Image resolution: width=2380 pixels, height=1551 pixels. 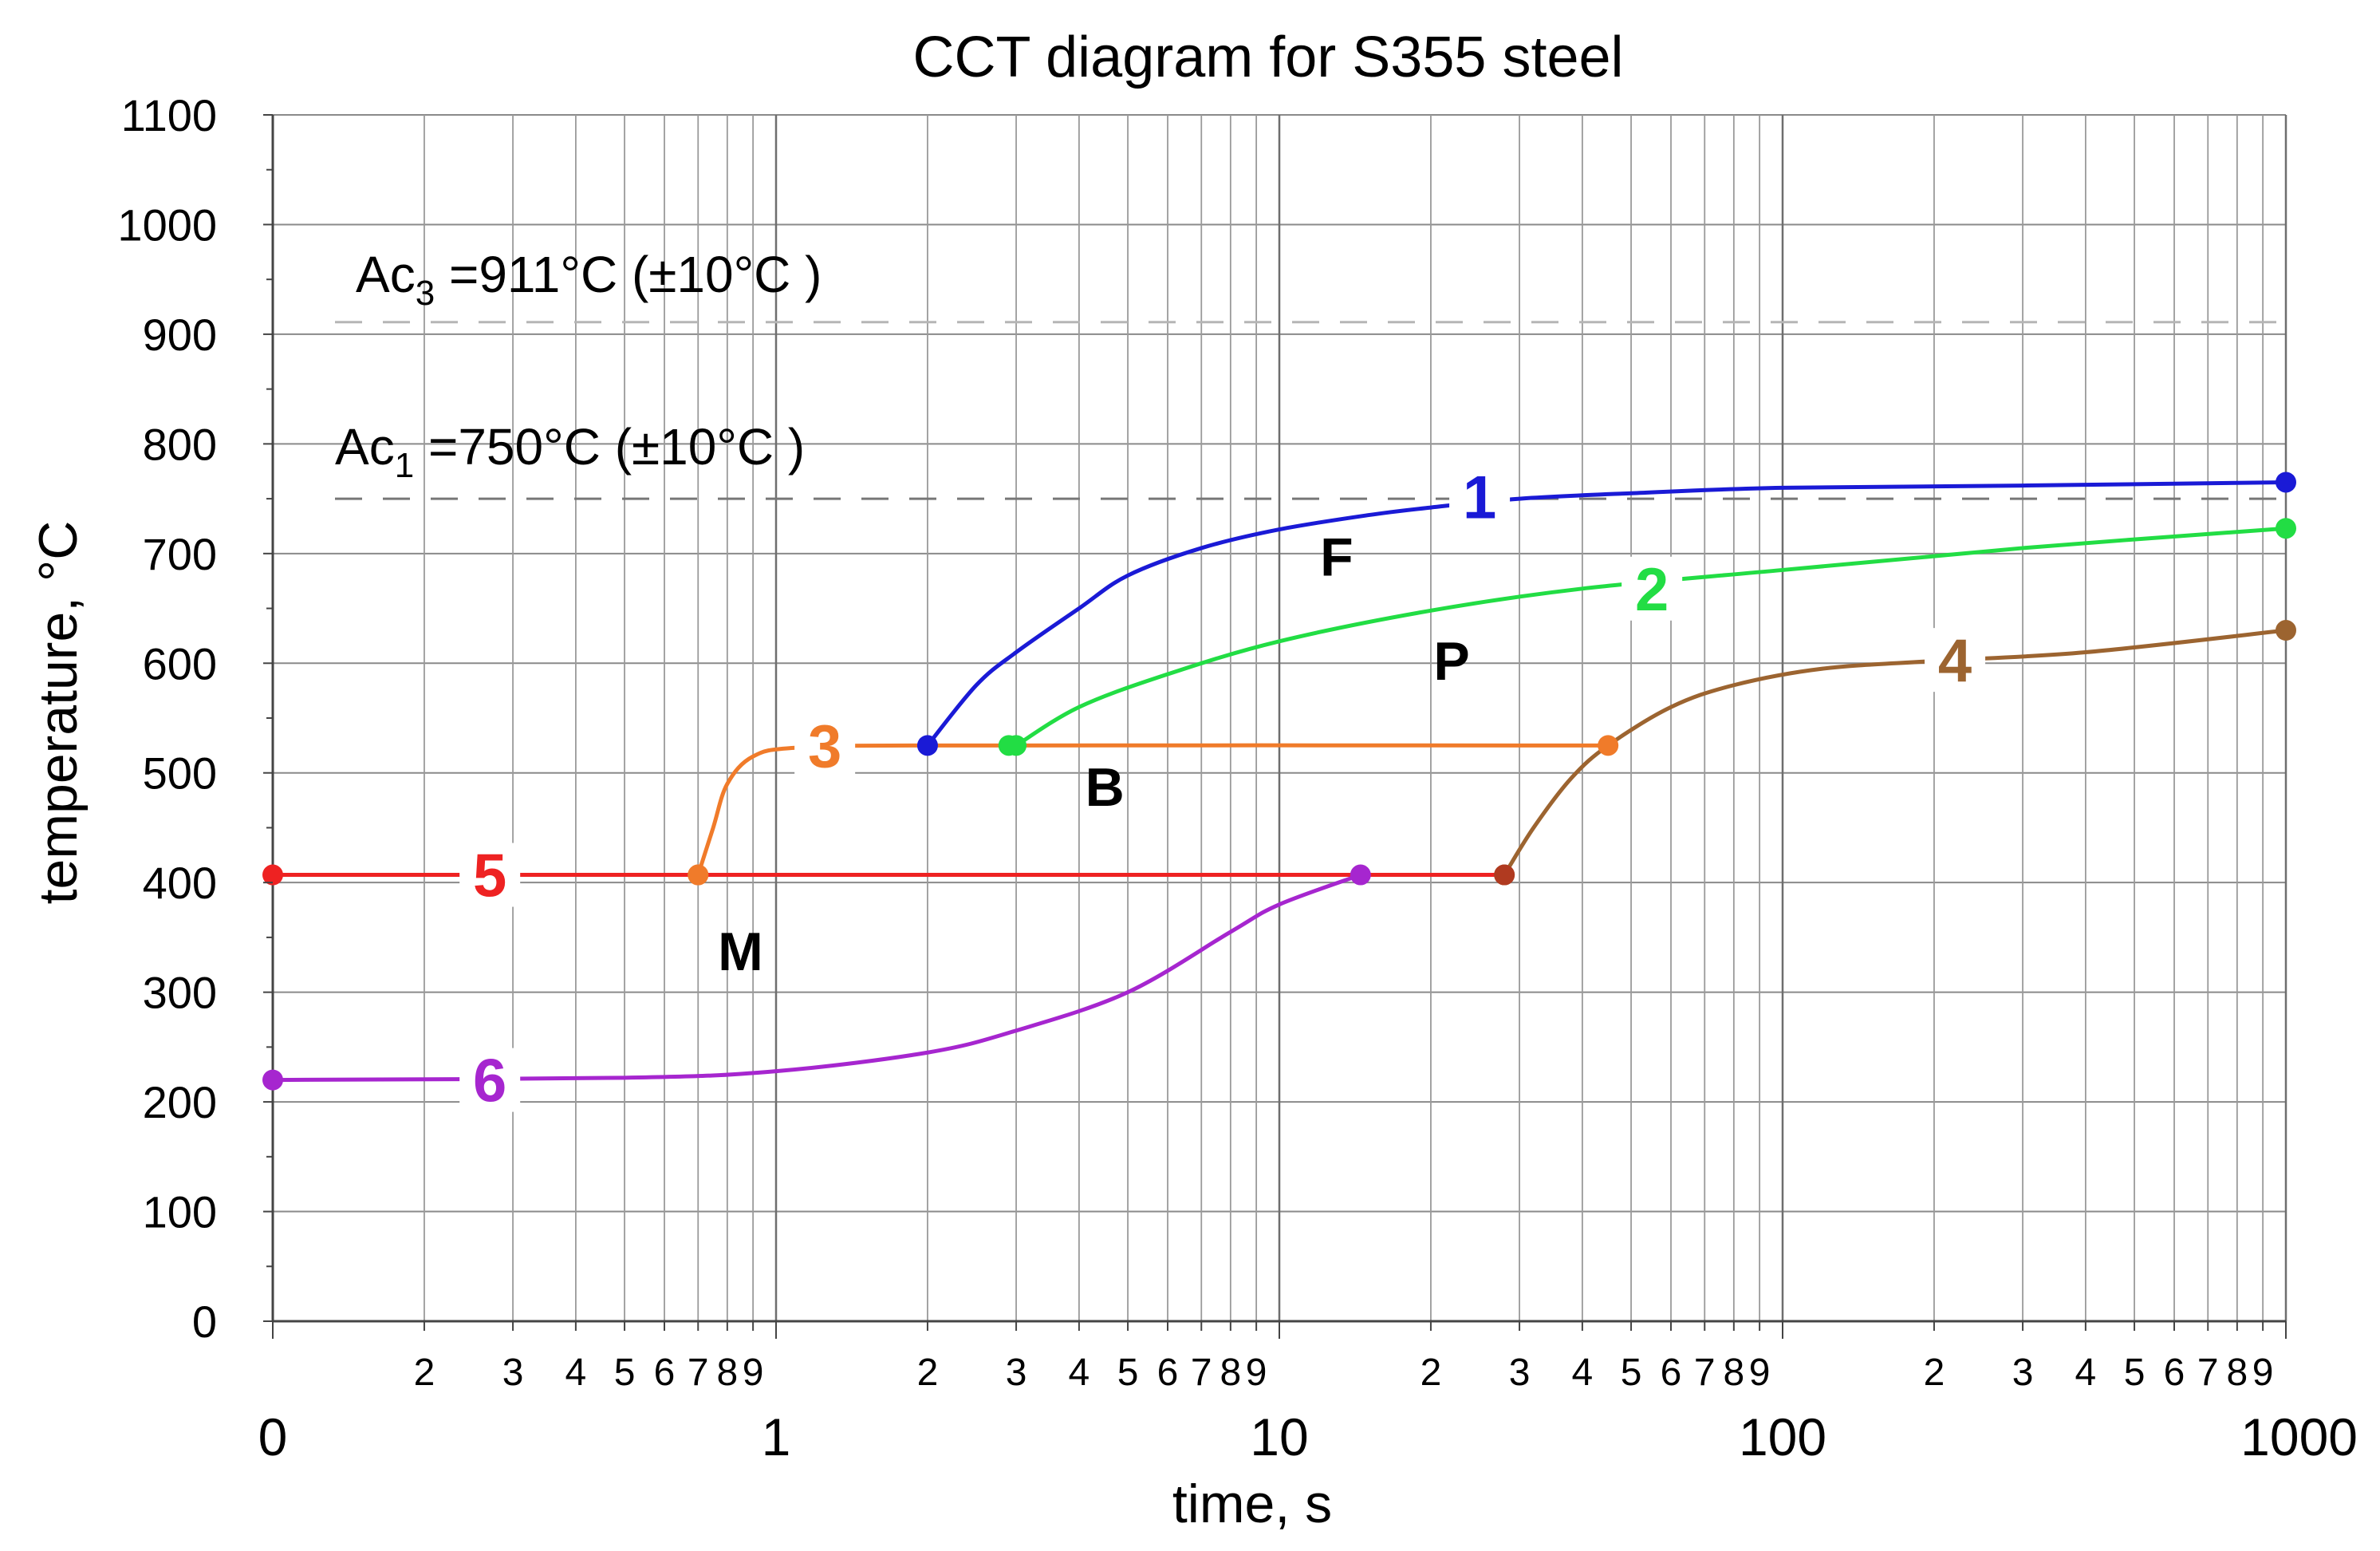 What do you see at coordinates (169, 115) in the screenshot?
I see `y-tick-label: 1100` at bounding box center [169, 115].